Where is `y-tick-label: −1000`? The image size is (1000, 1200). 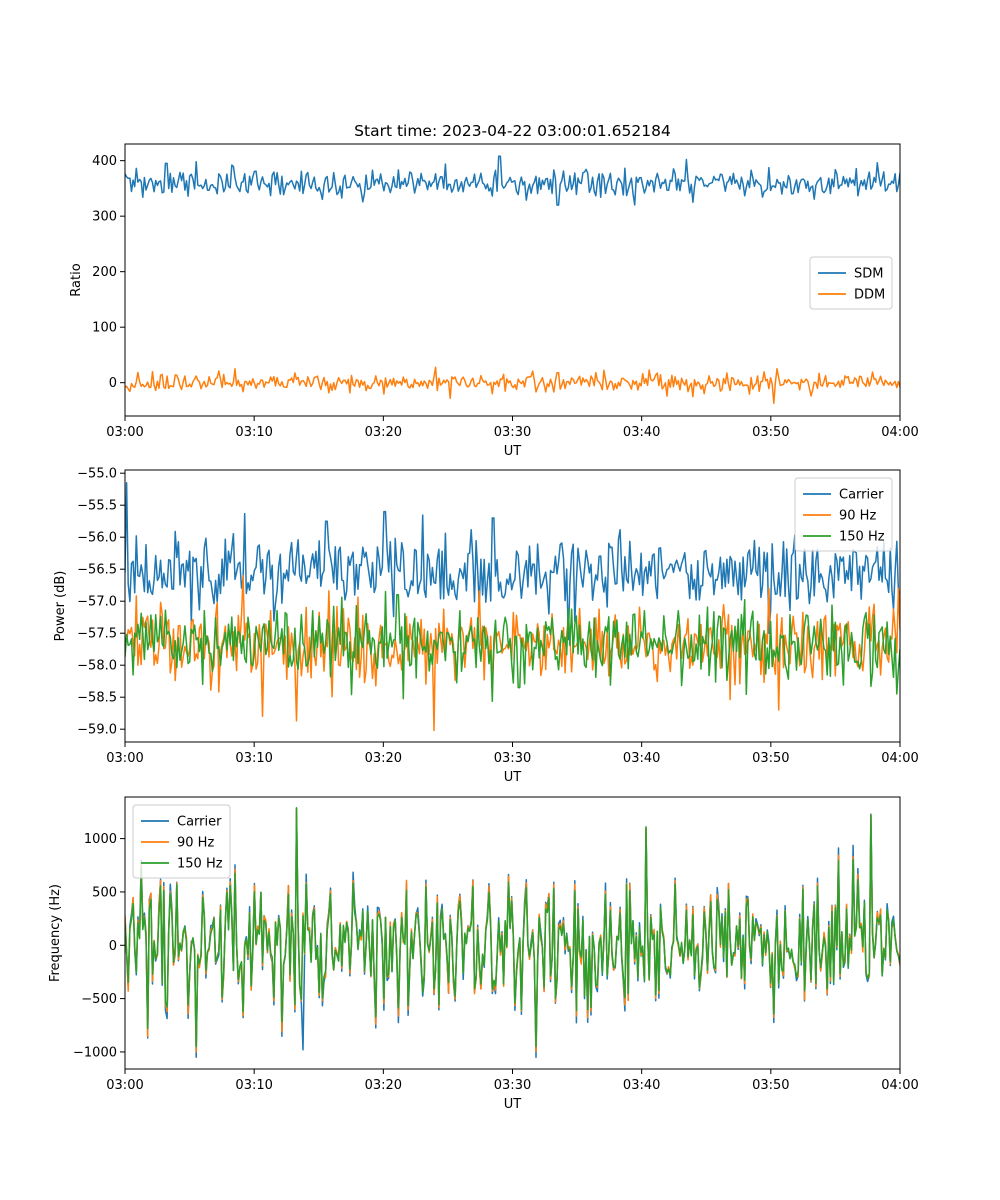 y-tick-label: −1000 is located at coordinates (95, 1052).